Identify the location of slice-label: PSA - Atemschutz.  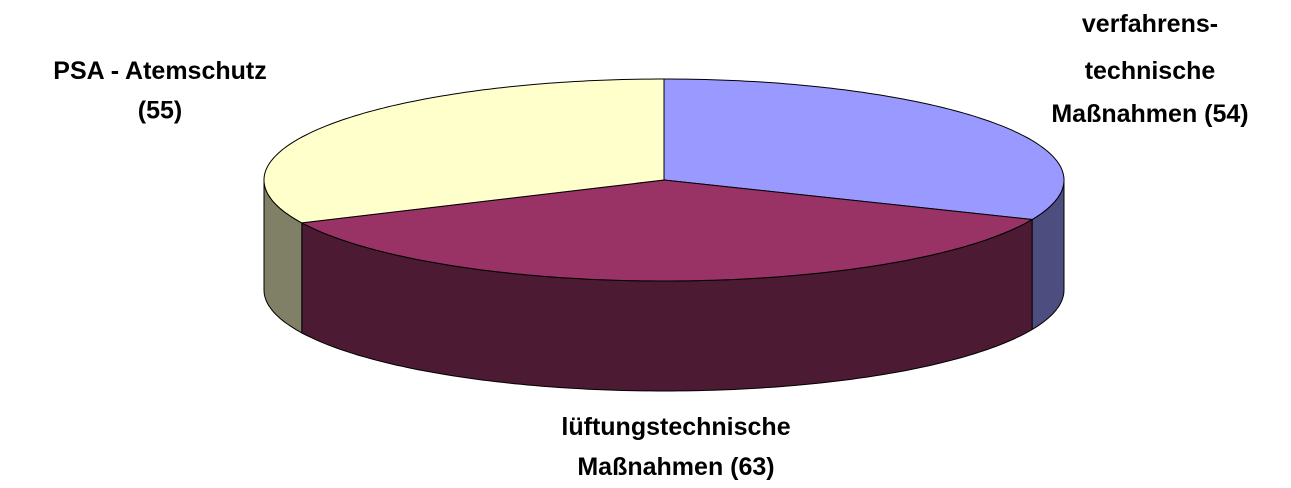
(159, 71).